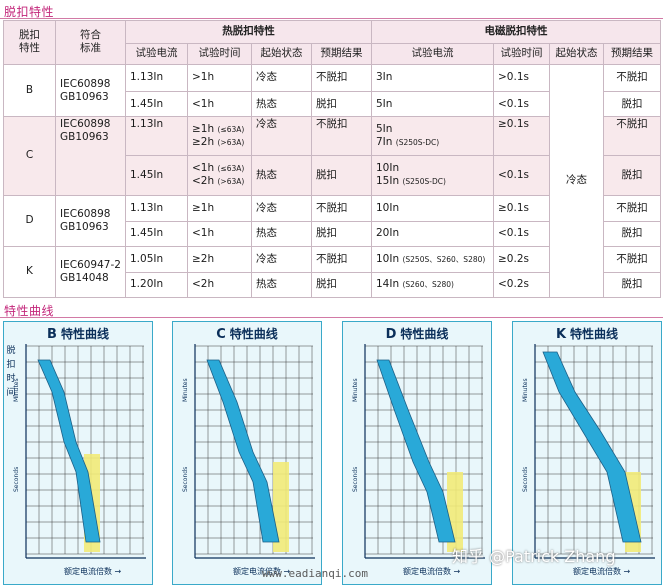 The width and height of the screenshot is (663, 588). I want to click on table-cell: ≥2h, so click(219, 259).